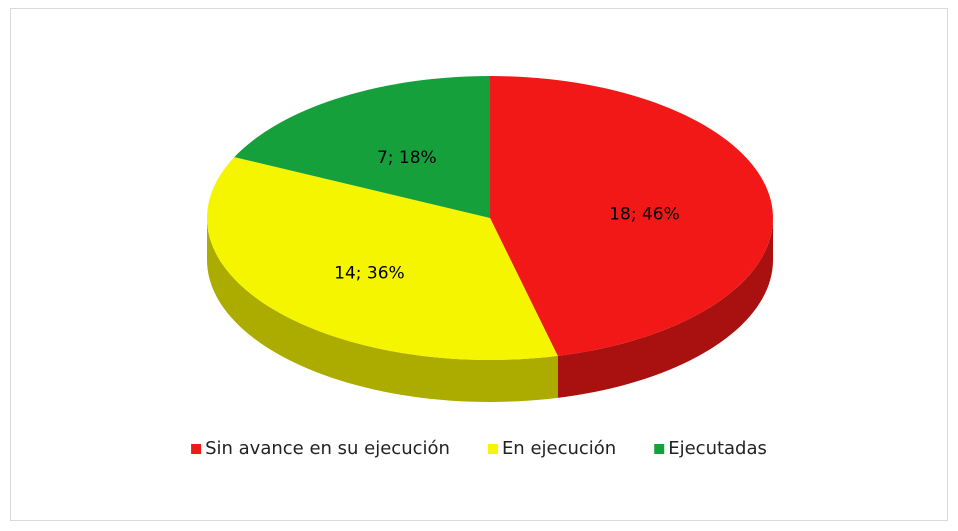  Describe the element at coordinates (369, 273) in the screenshot. I see `data-label: 14; 36%` at that location.